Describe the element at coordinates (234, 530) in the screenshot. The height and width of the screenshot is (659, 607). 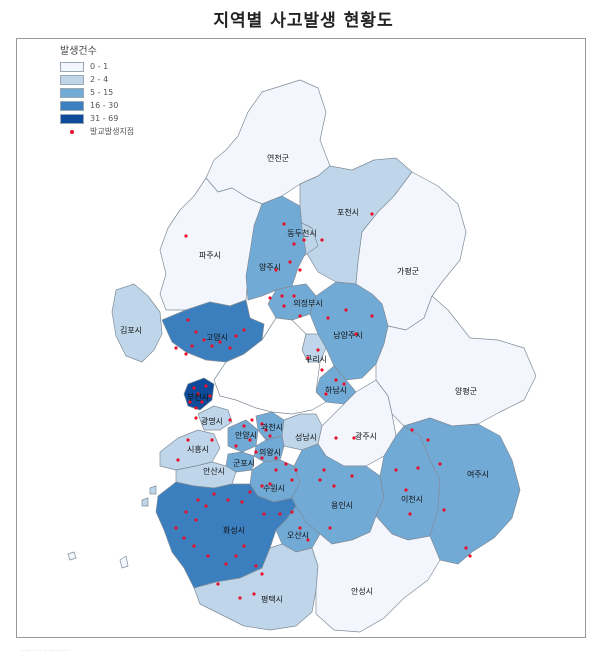
I see `label-hwaseong: 화성시` at that location.